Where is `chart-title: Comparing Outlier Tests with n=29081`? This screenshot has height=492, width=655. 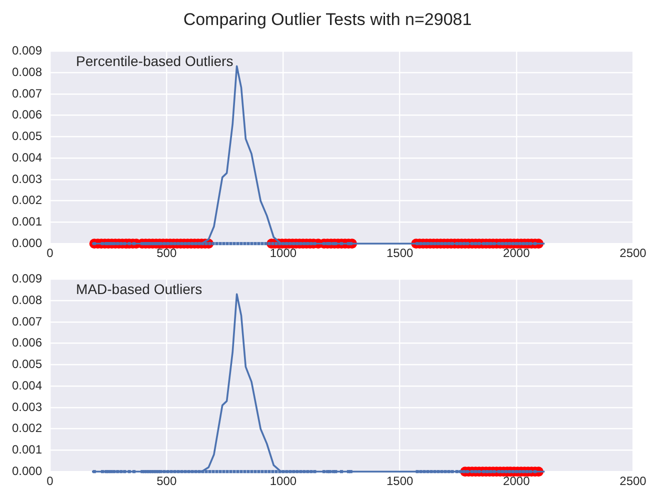 chart-title: Comparing Outlier Tests with n=29081 is located at coordinates (327, 20).